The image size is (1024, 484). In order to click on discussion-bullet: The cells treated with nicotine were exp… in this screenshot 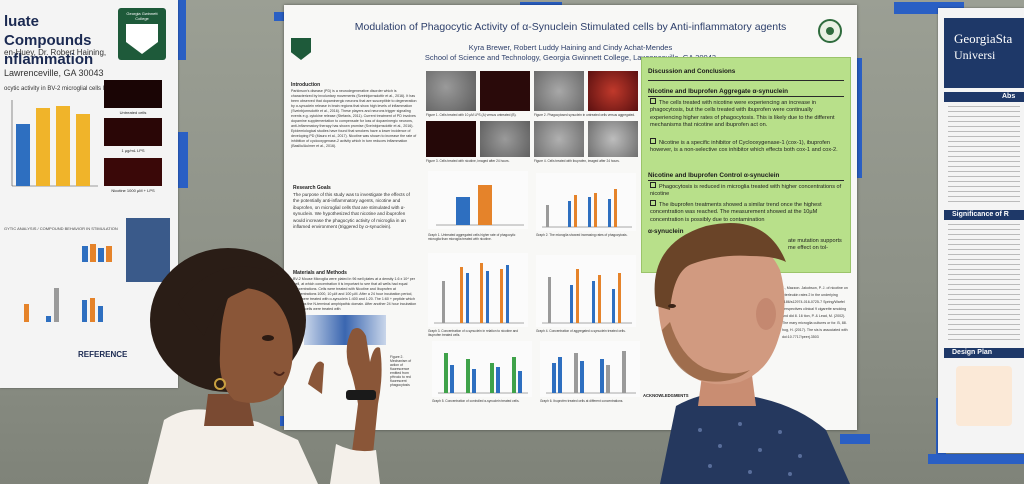, I will do `click(742, 113)`.